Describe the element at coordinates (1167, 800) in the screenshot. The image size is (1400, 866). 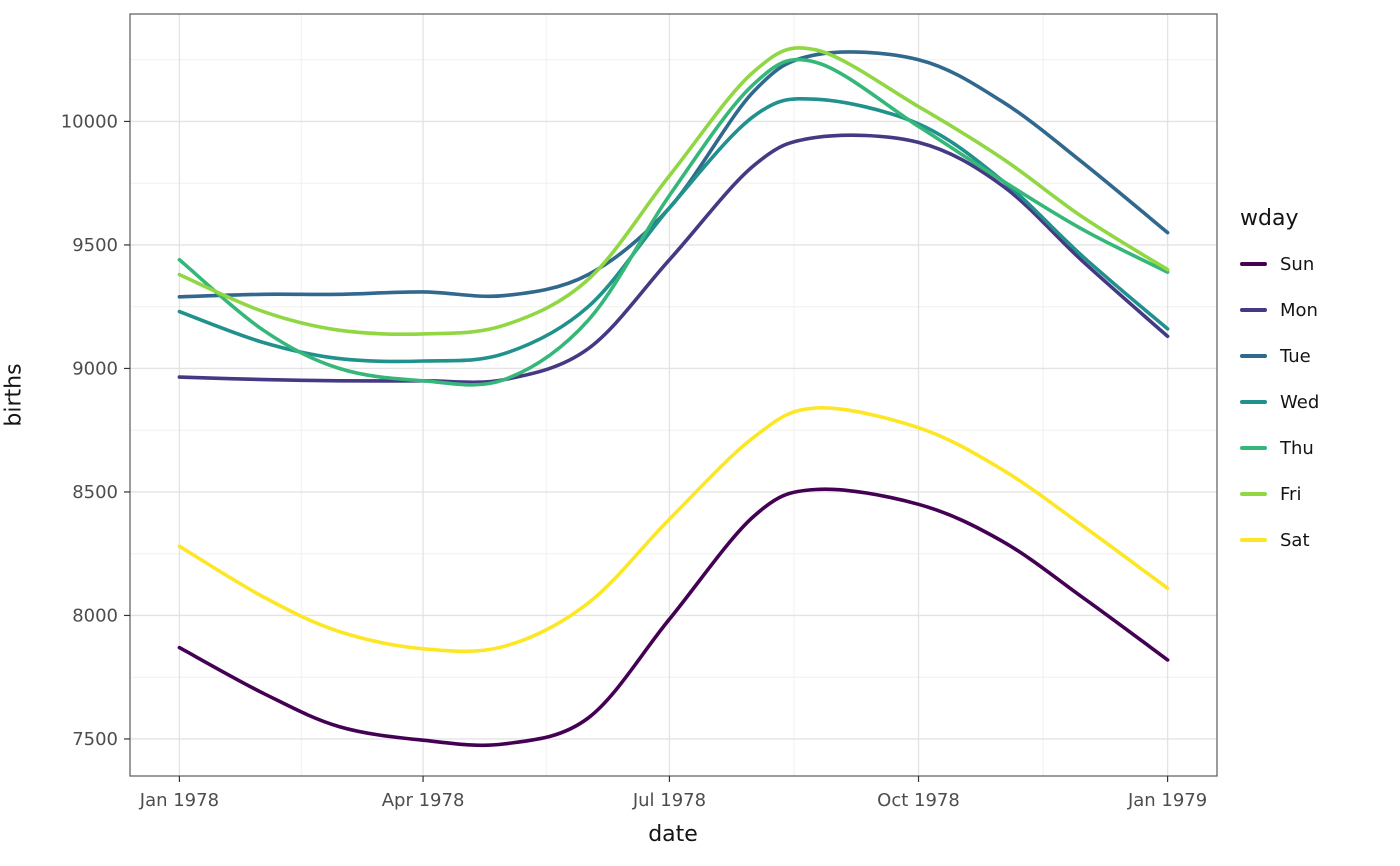
I see `x-tick-label: Jan 1979` at that location.